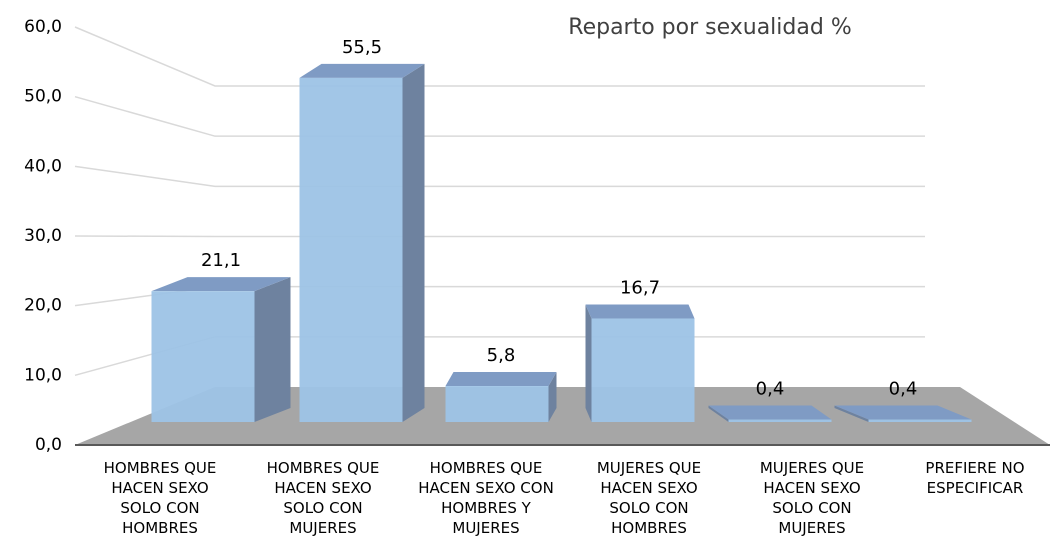  What do you see at coordinates (43, 166) in the screenshot?
I see `y-tick-label: 40,0` at bounding box center [43, 166].